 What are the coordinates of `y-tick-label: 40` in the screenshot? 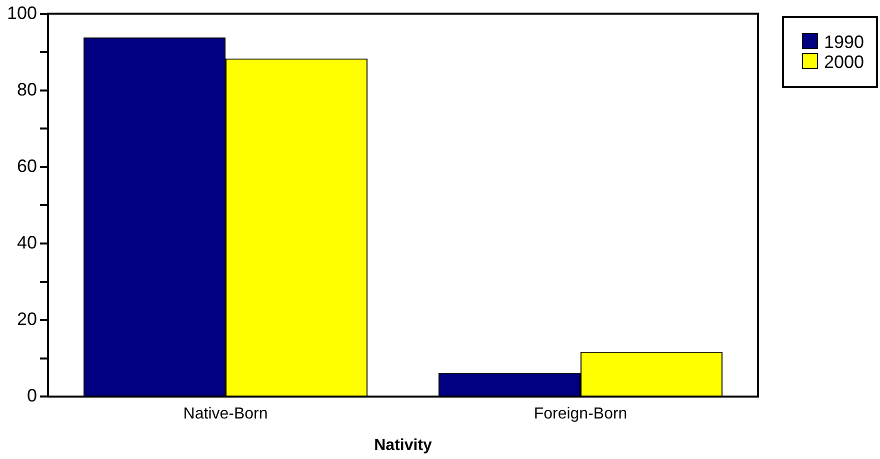 It's located at (27, 242).